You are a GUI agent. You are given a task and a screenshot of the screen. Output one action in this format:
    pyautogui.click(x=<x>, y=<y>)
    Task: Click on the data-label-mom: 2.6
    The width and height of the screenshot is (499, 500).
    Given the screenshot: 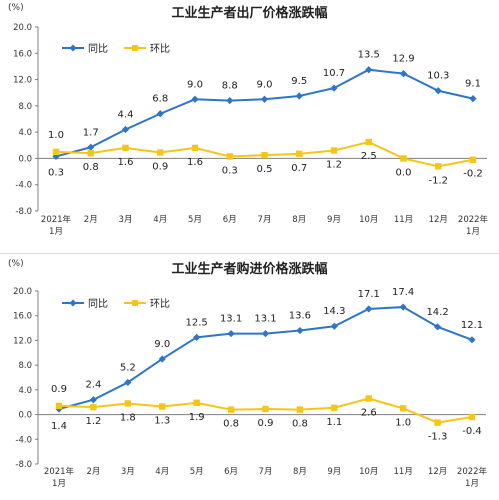 What is the action you would take?
    pyautogui.click(x=369, y=413)
    